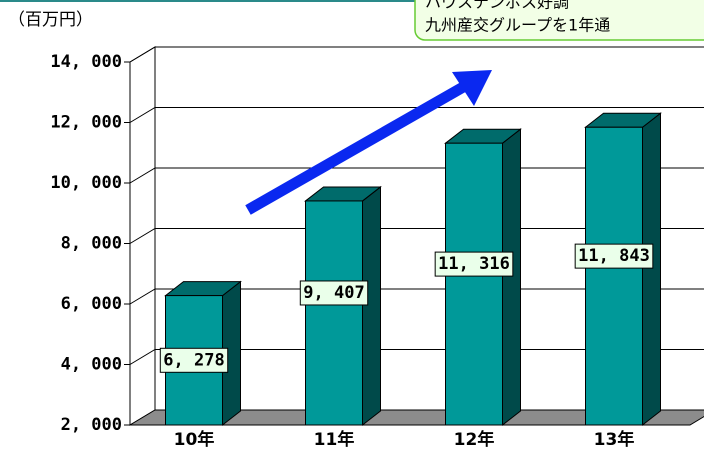 The image size is (704, 449). What do you see at coordinates (91, 365) in the screenshot?
I see `y-tick-label: 4, 000` at bounding box center [91, 365].